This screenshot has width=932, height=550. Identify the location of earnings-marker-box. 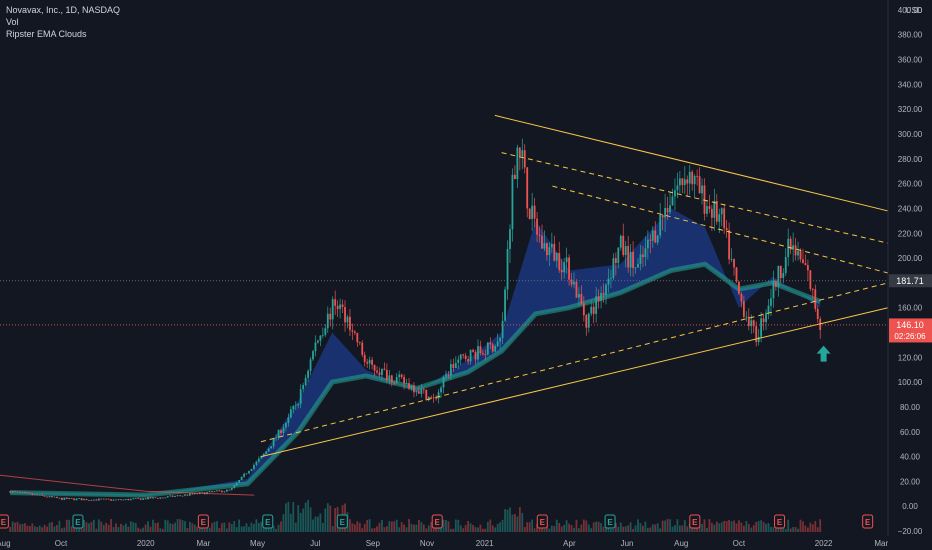
(437, 521).